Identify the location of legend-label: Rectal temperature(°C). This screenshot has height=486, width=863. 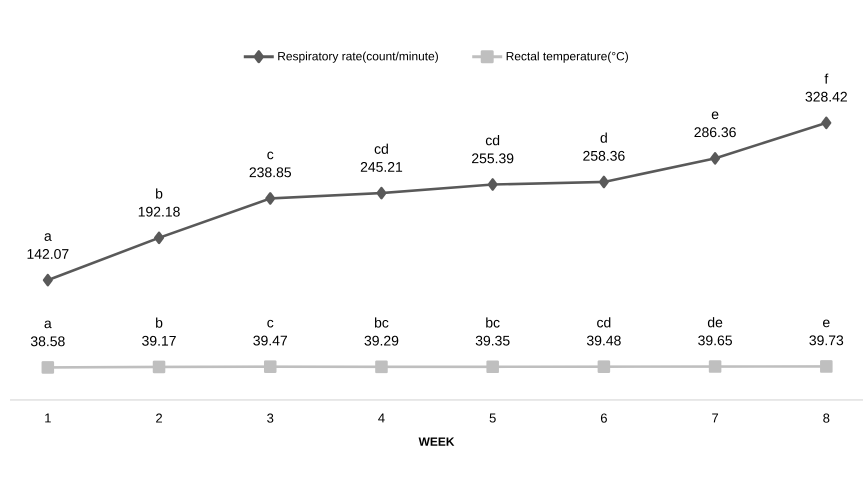
(567, 57).